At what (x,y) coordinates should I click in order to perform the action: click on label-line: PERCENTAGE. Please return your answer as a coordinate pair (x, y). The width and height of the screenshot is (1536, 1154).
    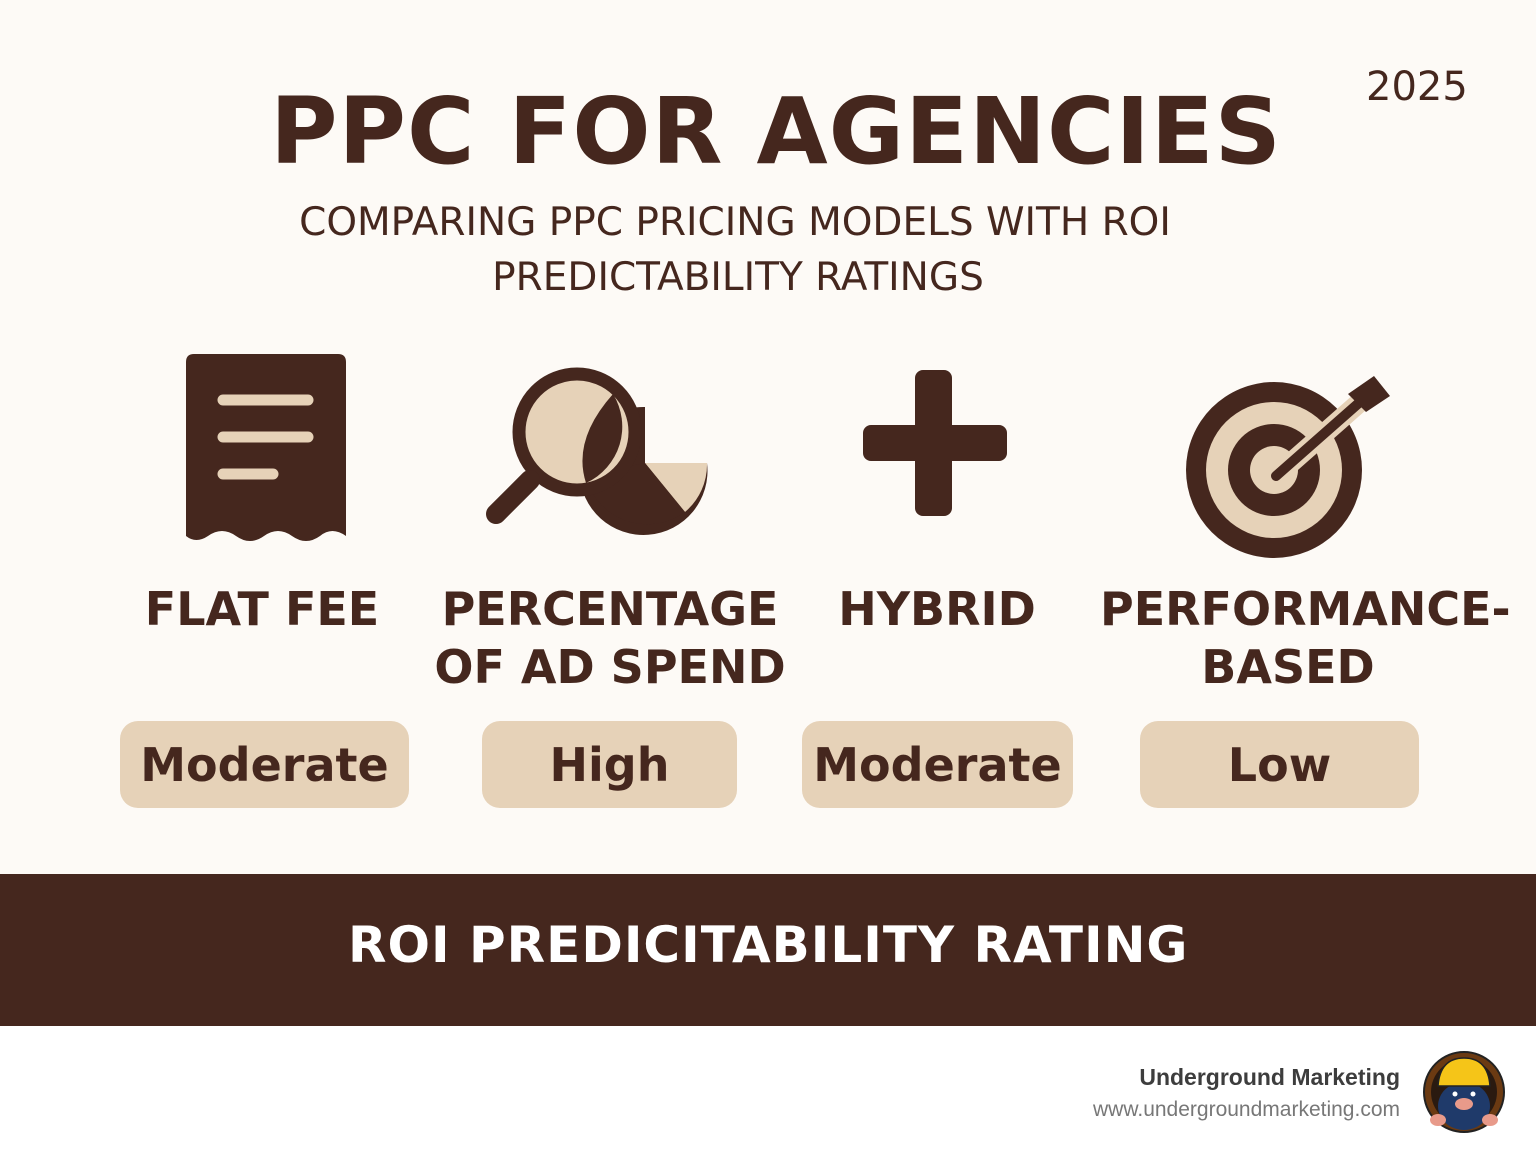
    Looking at the image, I should click on (610, 609).